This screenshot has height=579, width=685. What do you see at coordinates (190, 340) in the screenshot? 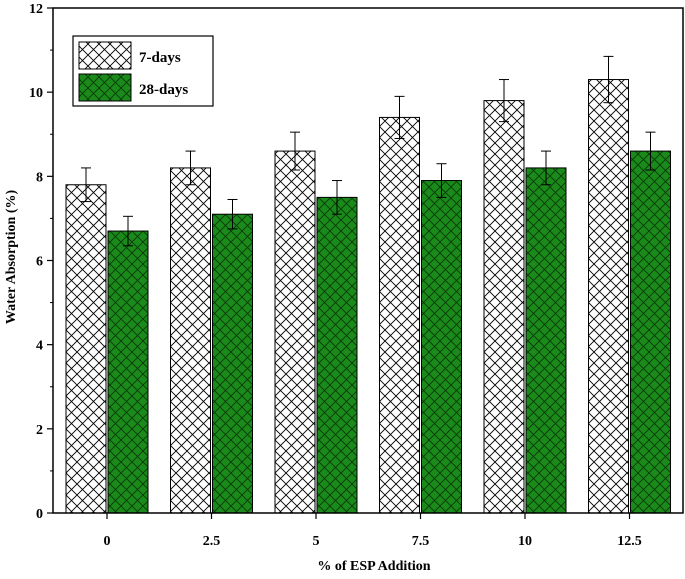
I see `bar-7-days-2.5` at bounding box center [190, 340].